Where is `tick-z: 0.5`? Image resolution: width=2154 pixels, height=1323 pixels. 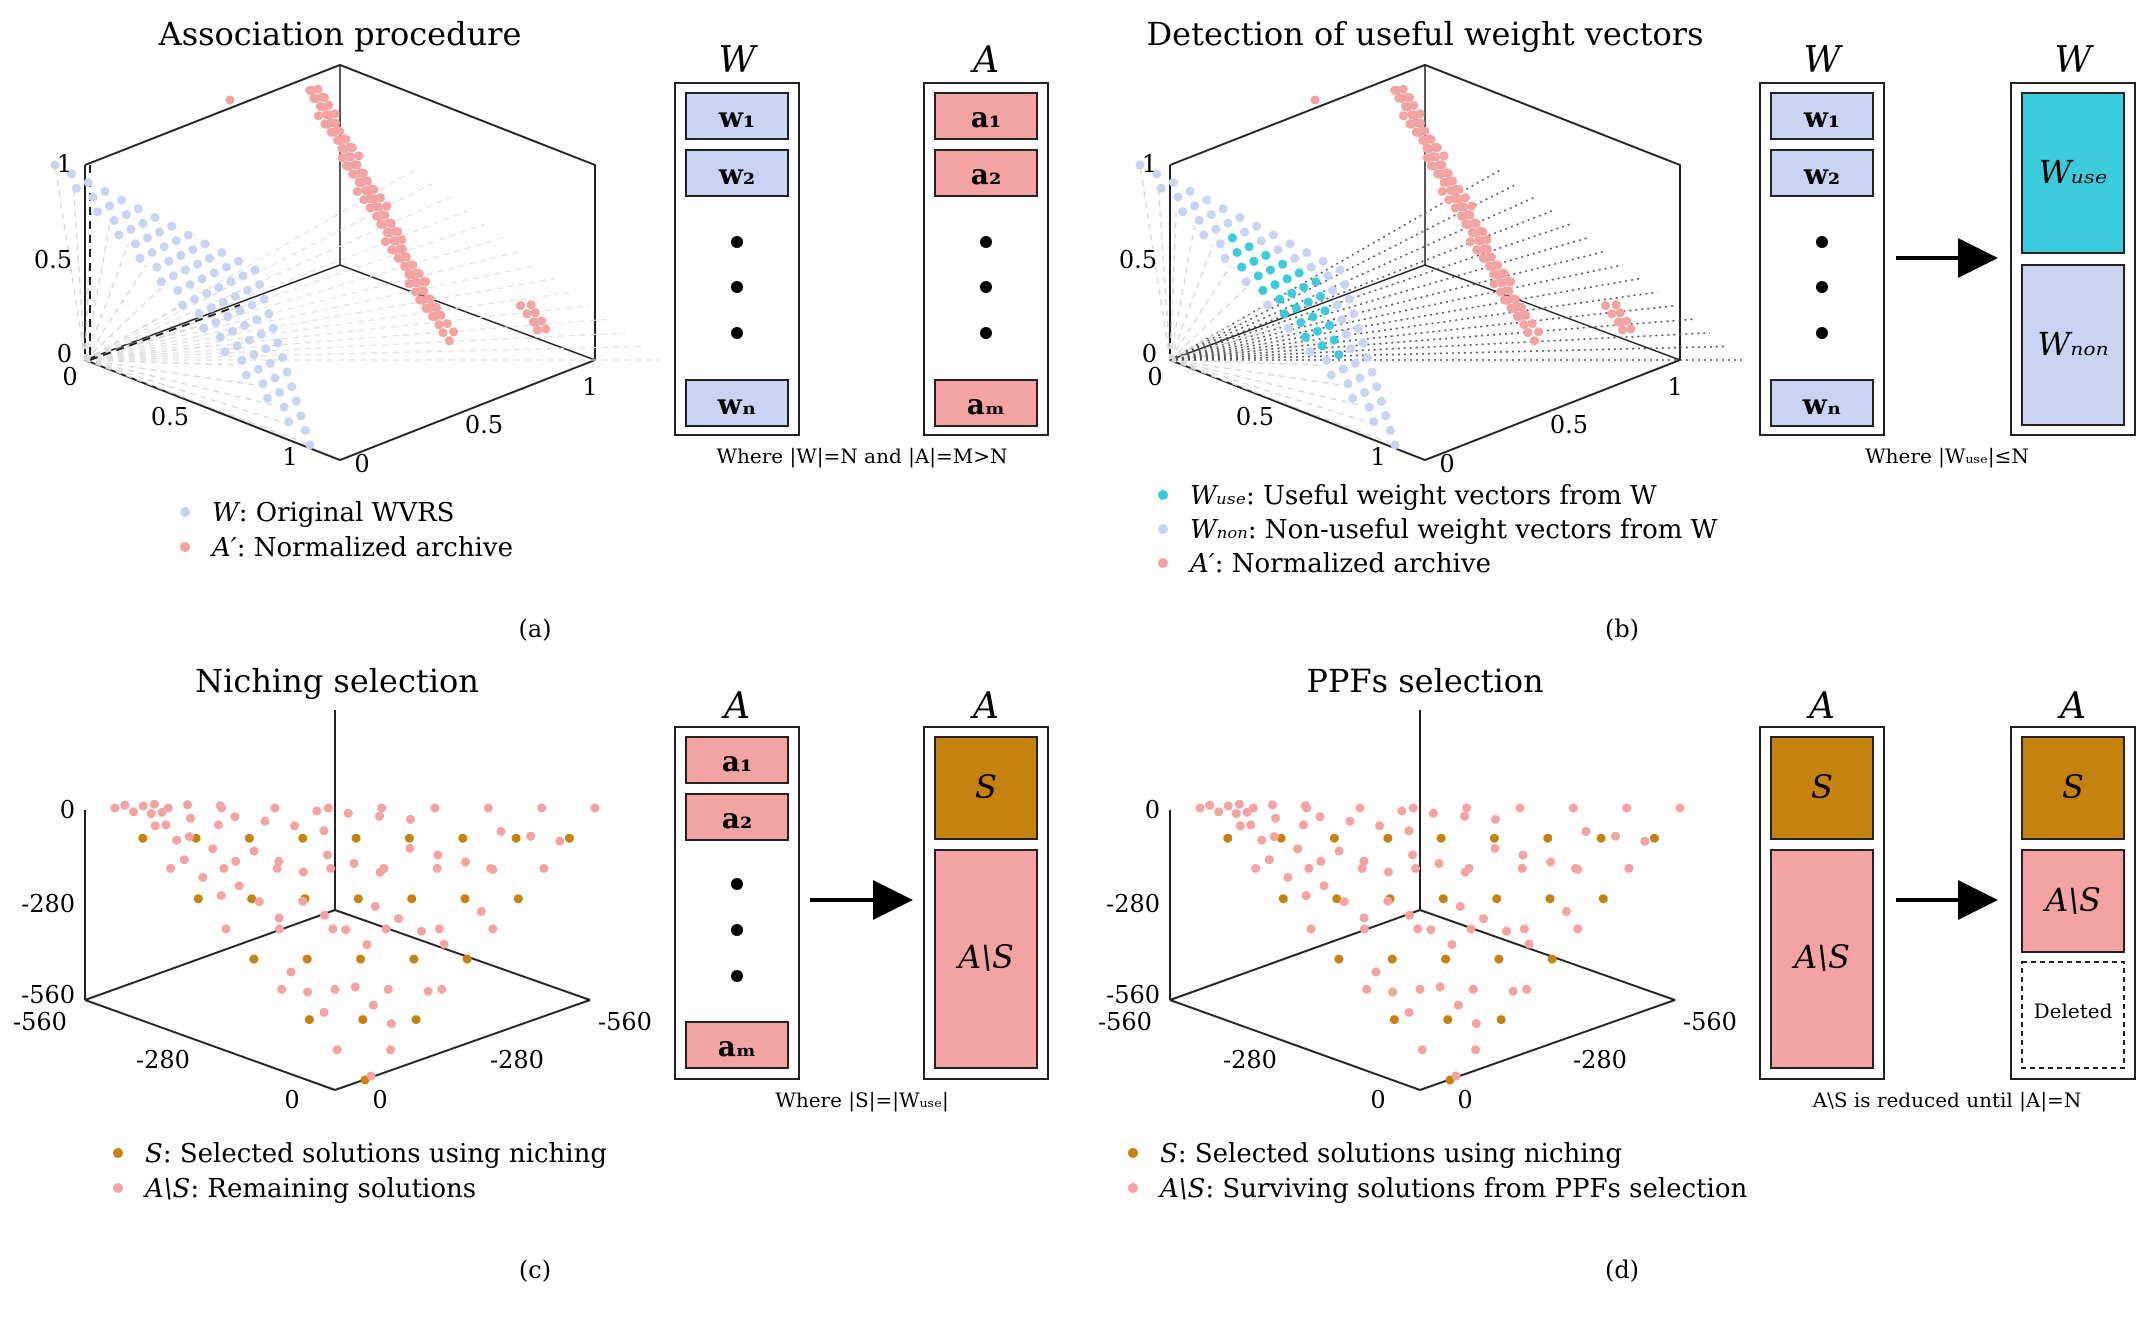 tick-z: 0.5 is located at coordinates (53, 260).